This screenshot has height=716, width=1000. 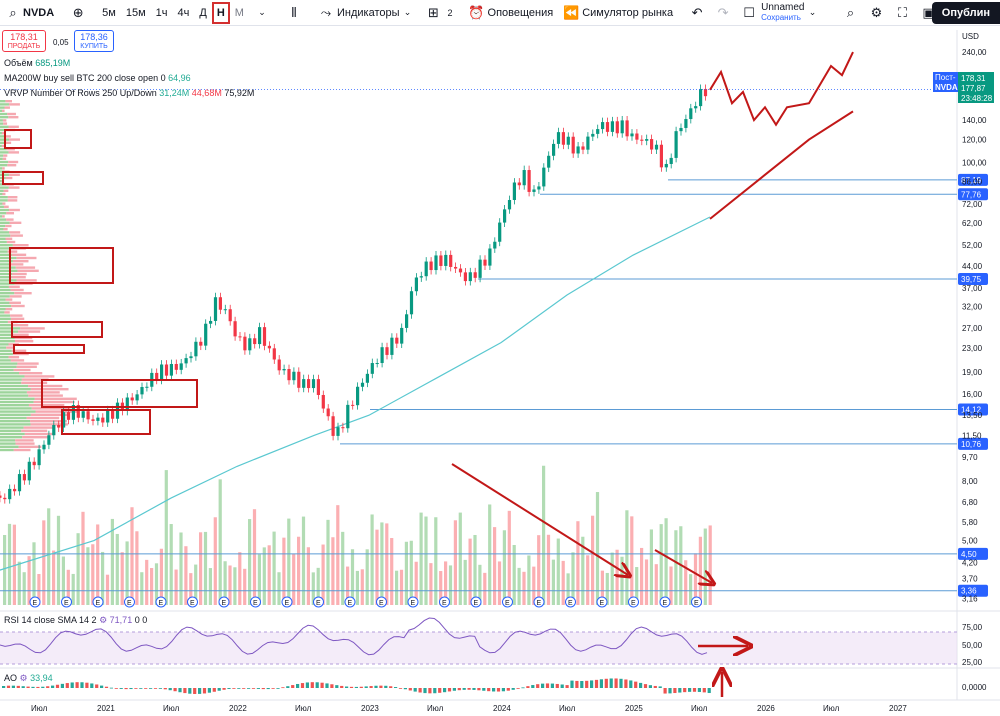 I want to click on buy-button: 178,36 КУПИТЬ, so click(x=94, y=41).